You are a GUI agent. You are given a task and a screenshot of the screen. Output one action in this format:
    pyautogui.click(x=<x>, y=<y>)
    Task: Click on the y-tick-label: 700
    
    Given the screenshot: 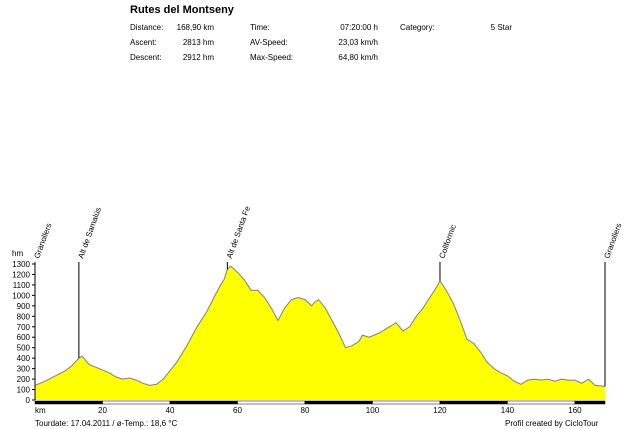 What is the action you would take?
    pyautogui.click(x=24, y=327)
    